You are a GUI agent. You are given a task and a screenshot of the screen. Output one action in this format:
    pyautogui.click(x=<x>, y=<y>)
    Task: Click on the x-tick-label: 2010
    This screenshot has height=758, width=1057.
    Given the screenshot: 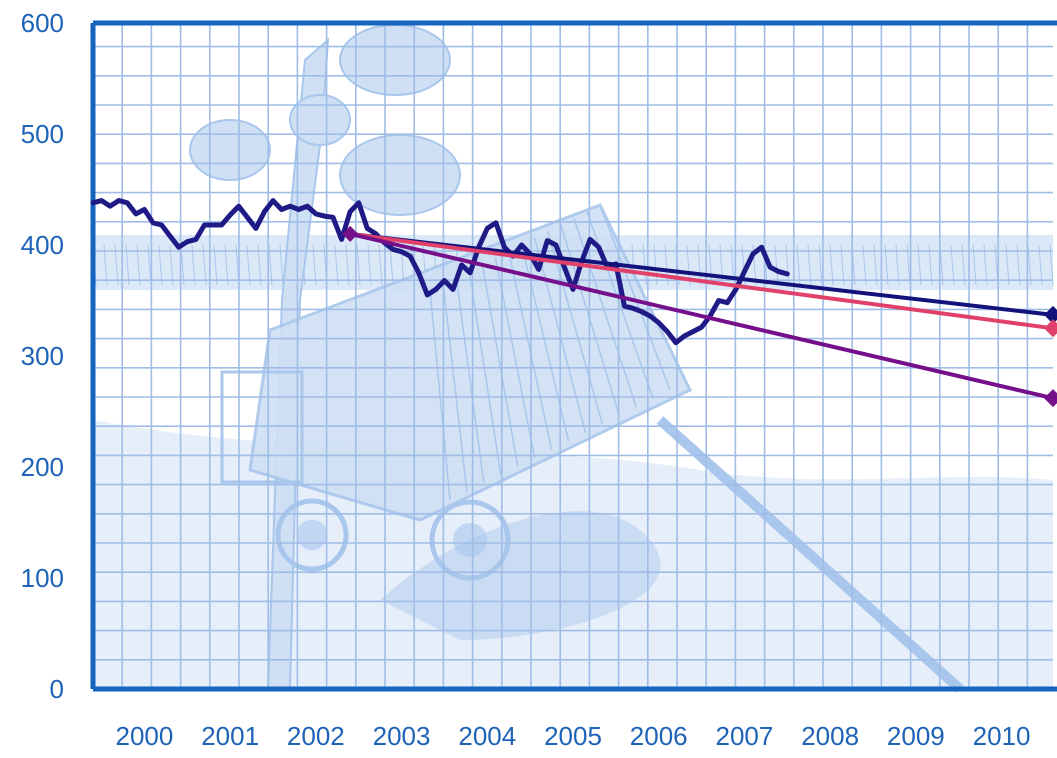 What is the action you would take?
    pyautogui.click(x=1002, y=736)
    